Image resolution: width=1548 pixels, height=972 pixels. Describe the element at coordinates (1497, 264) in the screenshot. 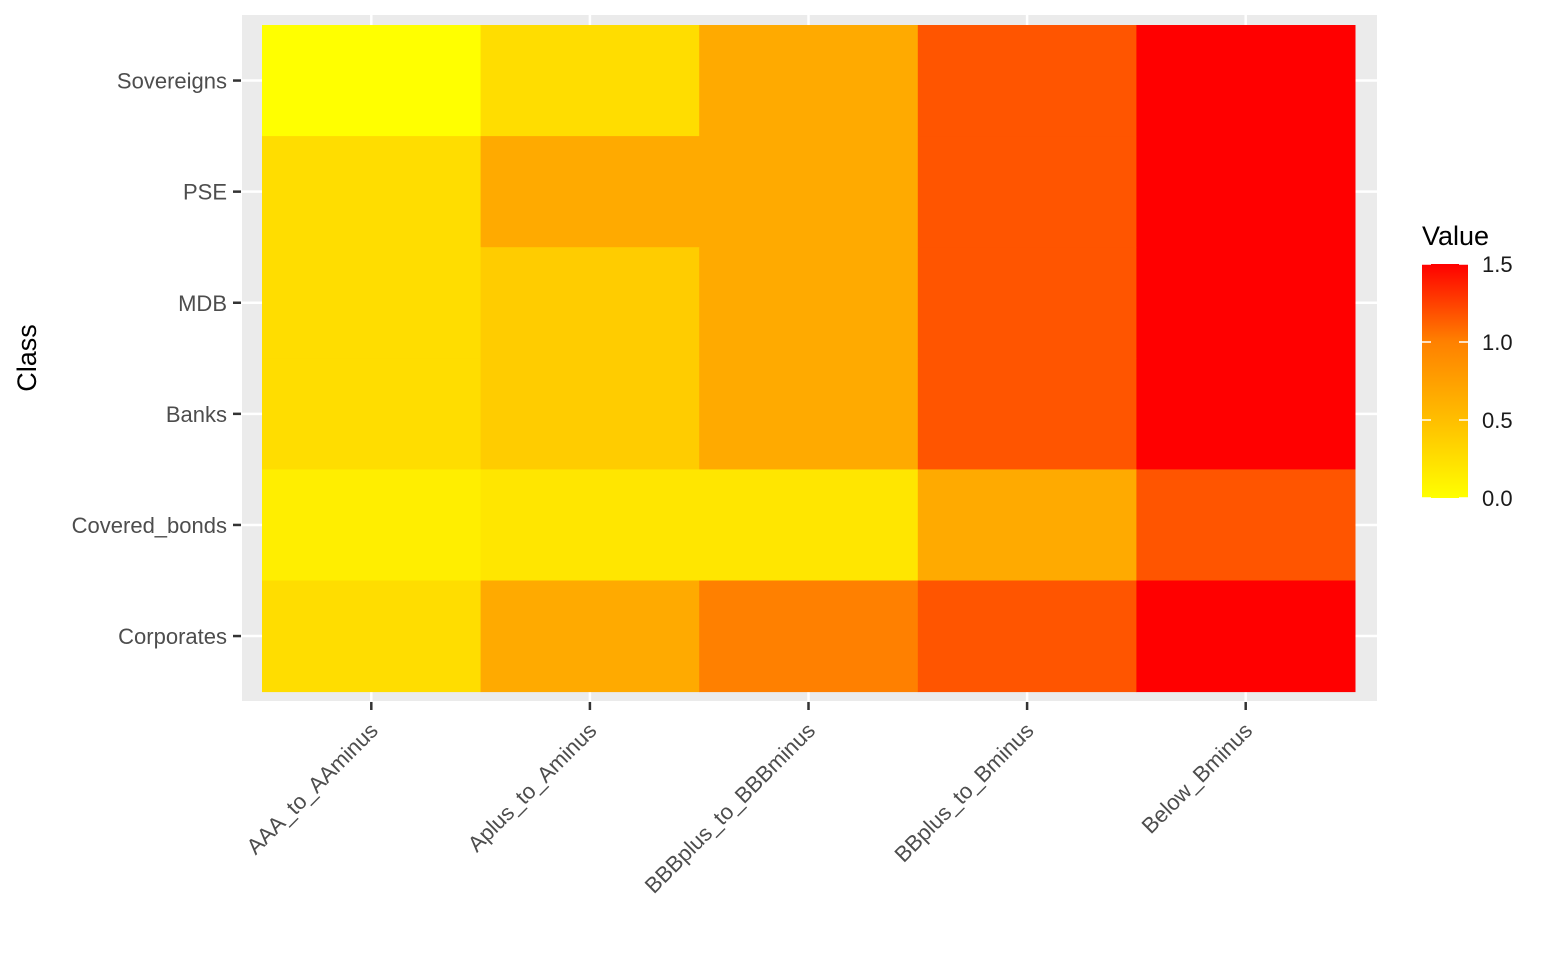

I see `legend-tick-label: 1.5` at that location.